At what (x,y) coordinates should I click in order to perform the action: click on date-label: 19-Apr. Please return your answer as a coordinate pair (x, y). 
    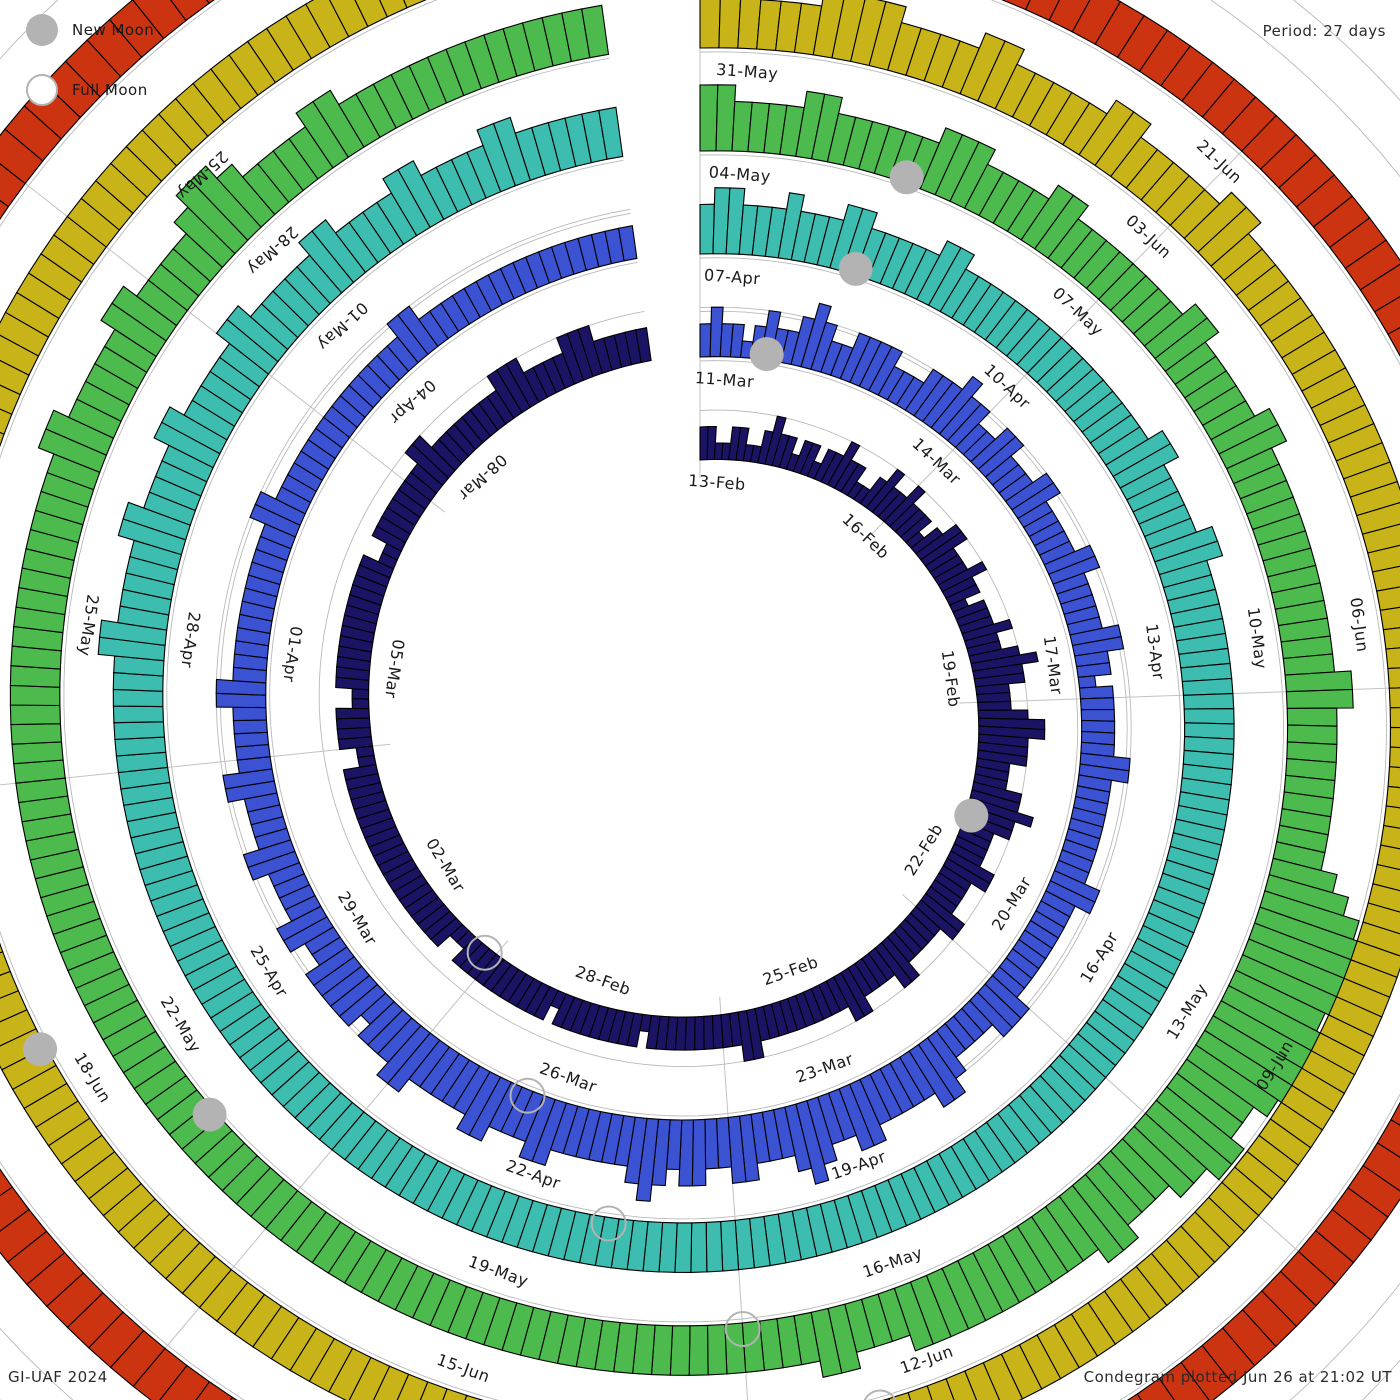
    Looking at the image, I should click on (859, 1165).